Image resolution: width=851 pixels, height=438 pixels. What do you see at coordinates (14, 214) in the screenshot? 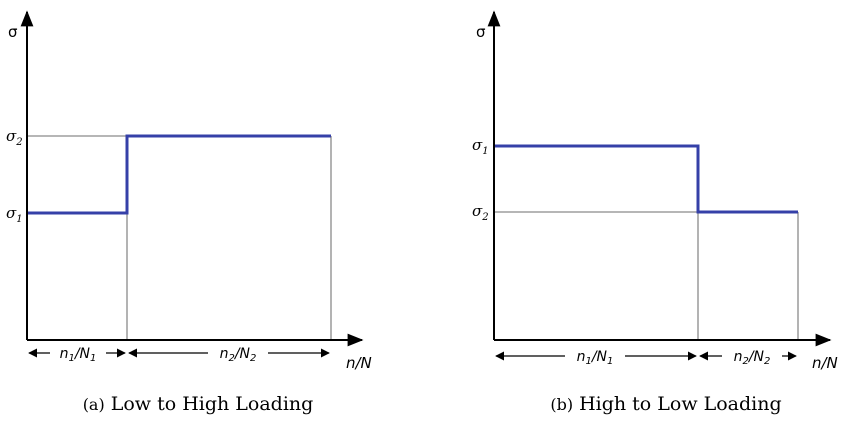
I see `level-lower-label: σ1` at bounding box center [14, 214].